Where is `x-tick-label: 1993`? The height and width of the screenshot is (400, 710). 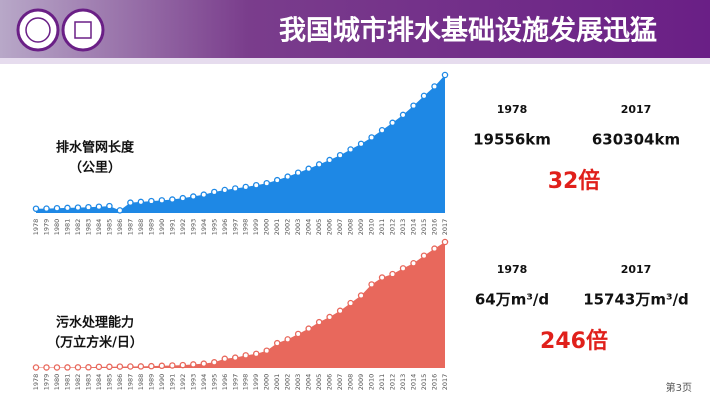 x-tick-label: 1993 is located at coordinates (193, 227).